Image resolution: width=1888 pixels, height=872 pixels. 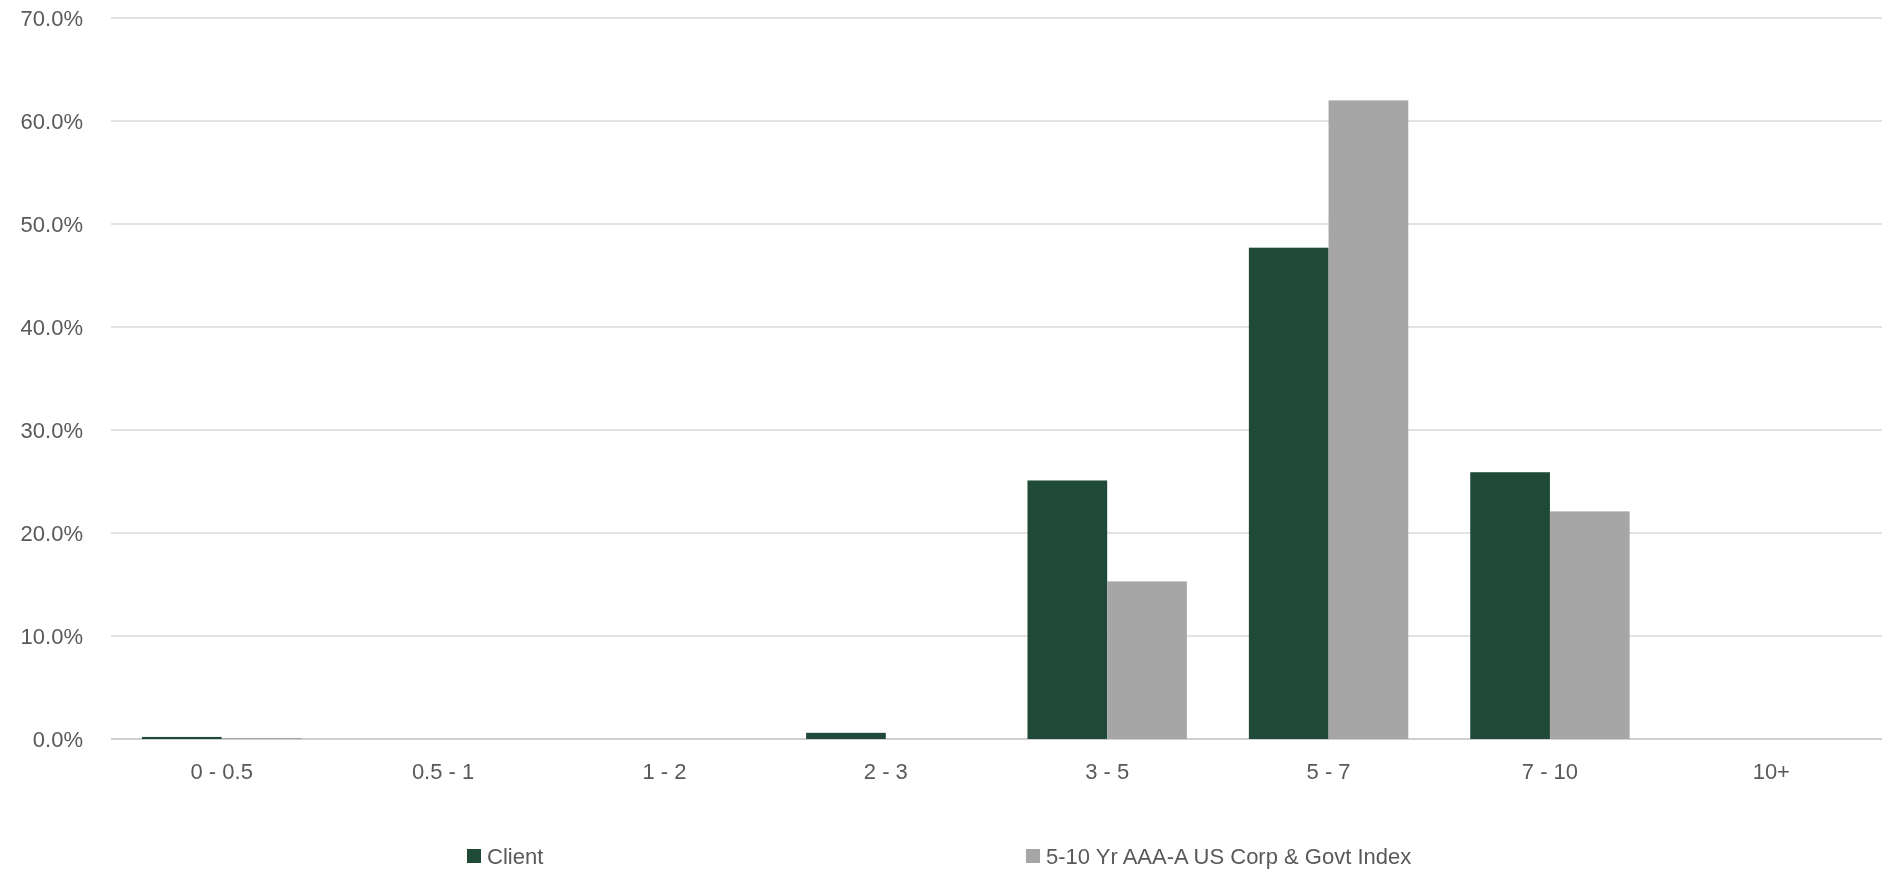 I want to click on x-tick-label: 1 - 2, so click(x=664, y=771).